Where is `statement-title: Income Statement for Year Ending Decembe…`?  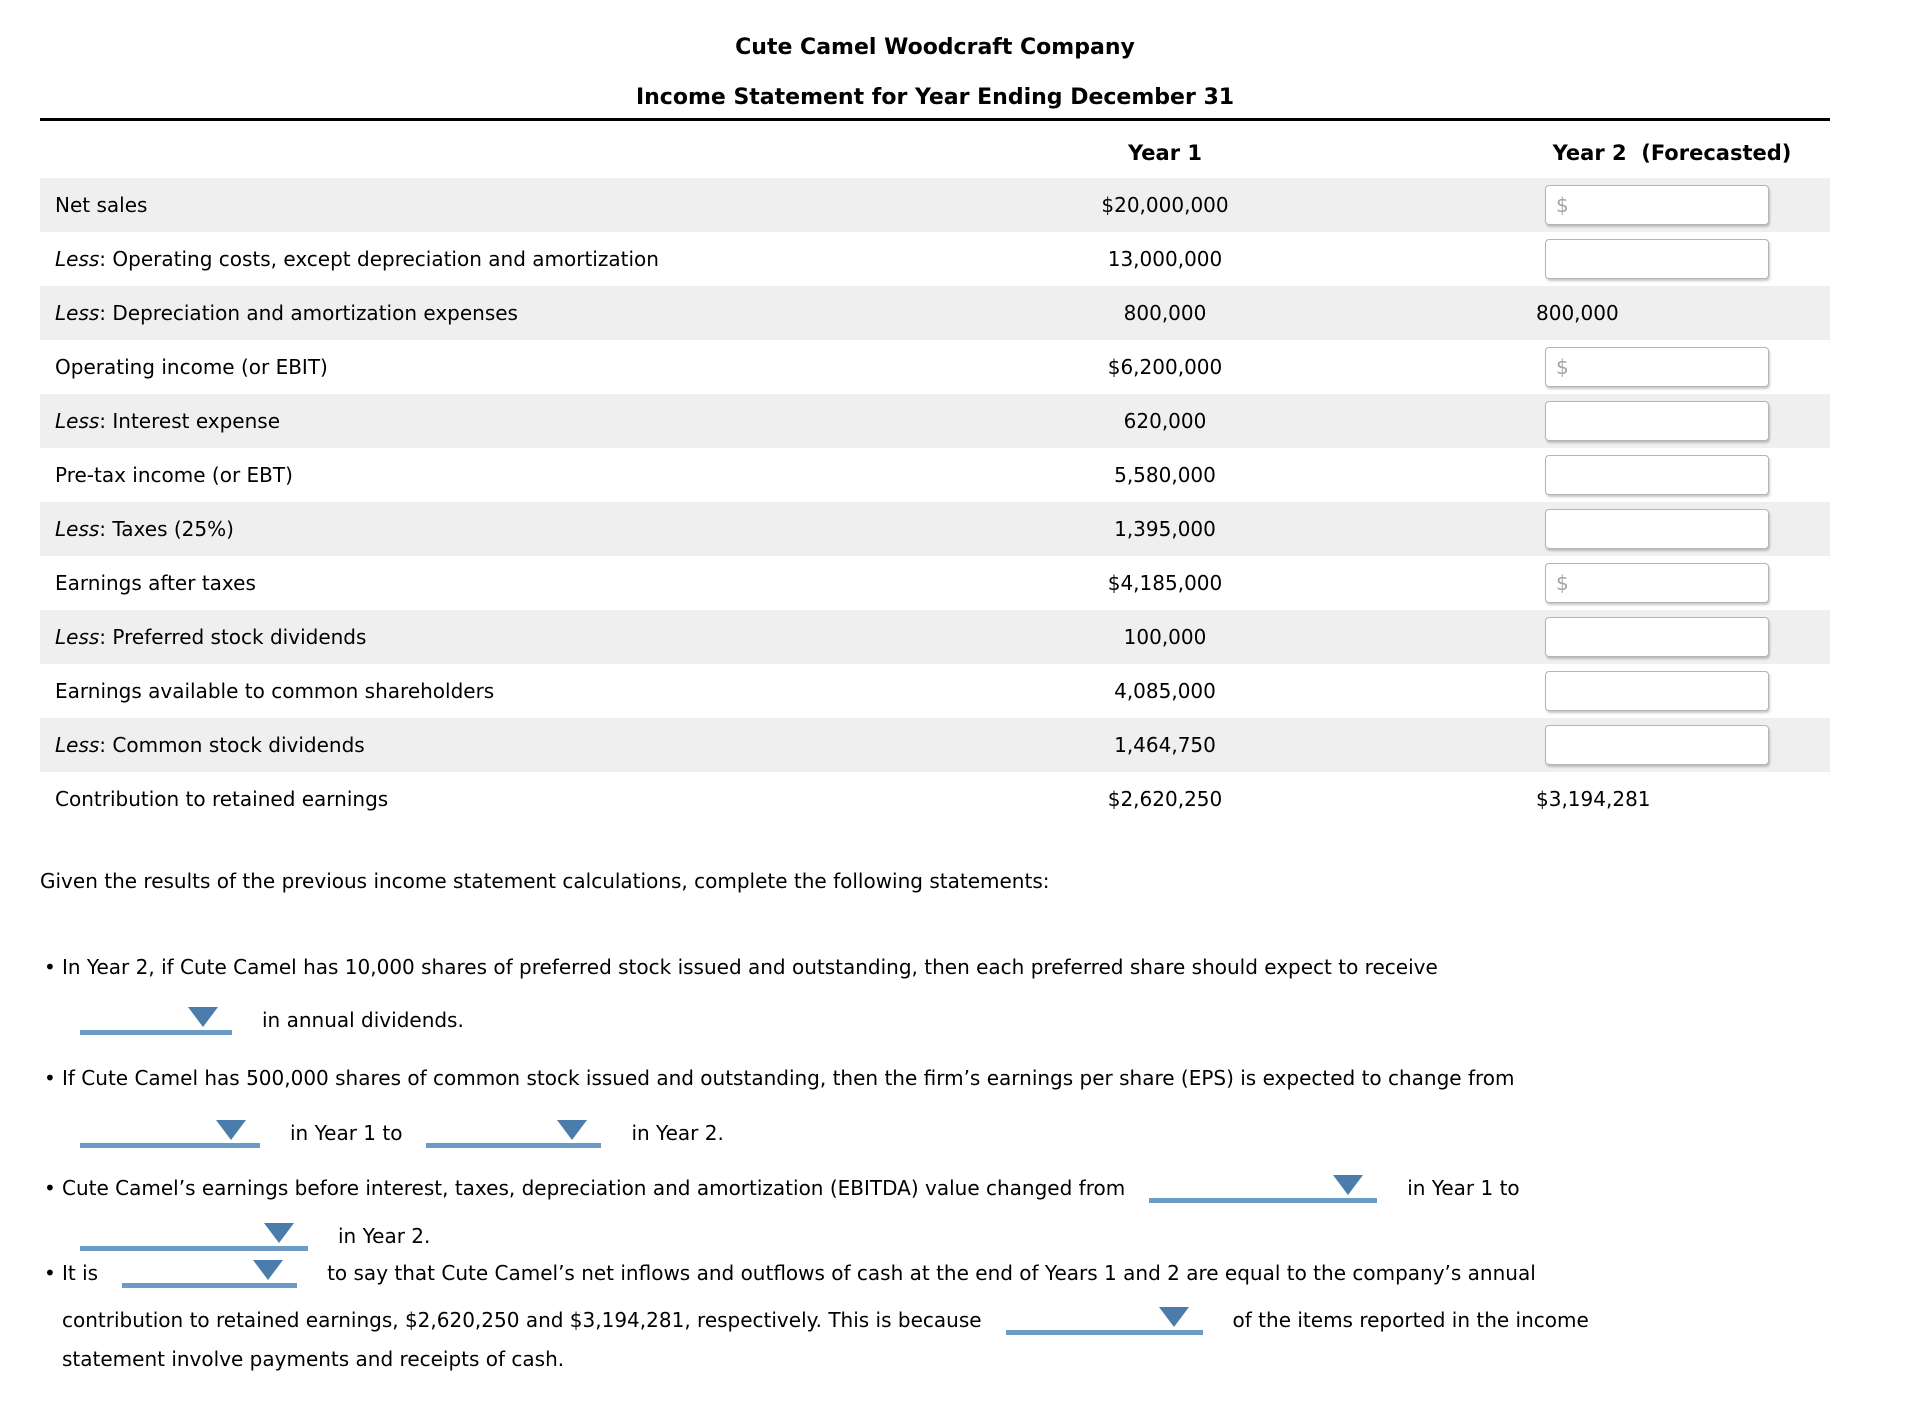 statement-title: Income Statement for Year Ending Decembe… is located at coordinates (935, 97).